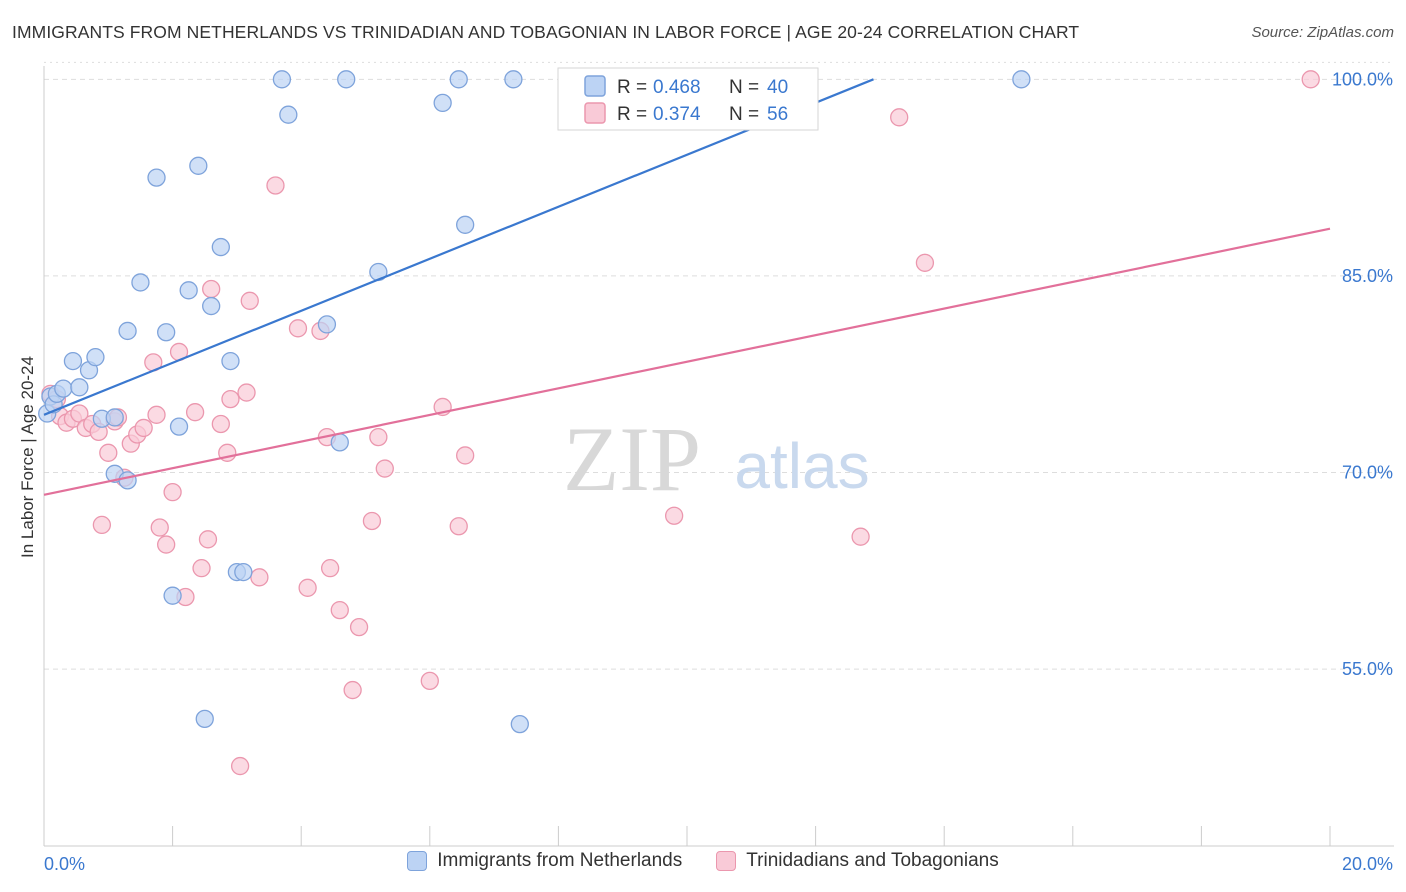  I want to click on x-tick-label-0: 0.0%, so click(64, 864).